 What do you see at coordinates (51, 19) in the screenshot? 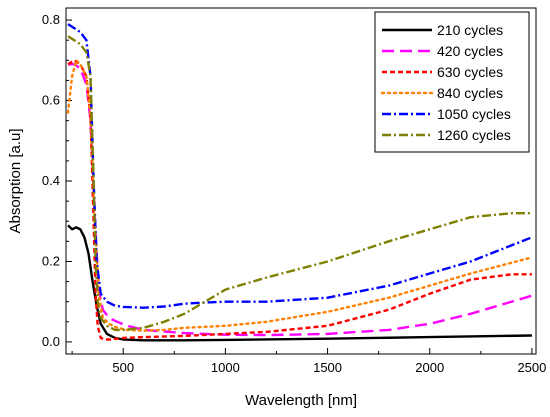
I see `y-tick-label: 0.8` at bounding box center [51, 19].